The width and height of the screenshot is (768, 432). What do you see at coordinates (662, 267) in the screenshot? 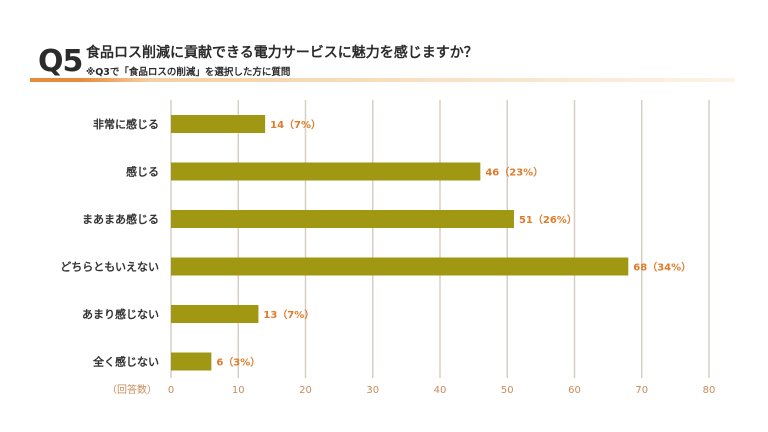
I see `value-label-3: 68（34%）` at bounding box center [662, 267].